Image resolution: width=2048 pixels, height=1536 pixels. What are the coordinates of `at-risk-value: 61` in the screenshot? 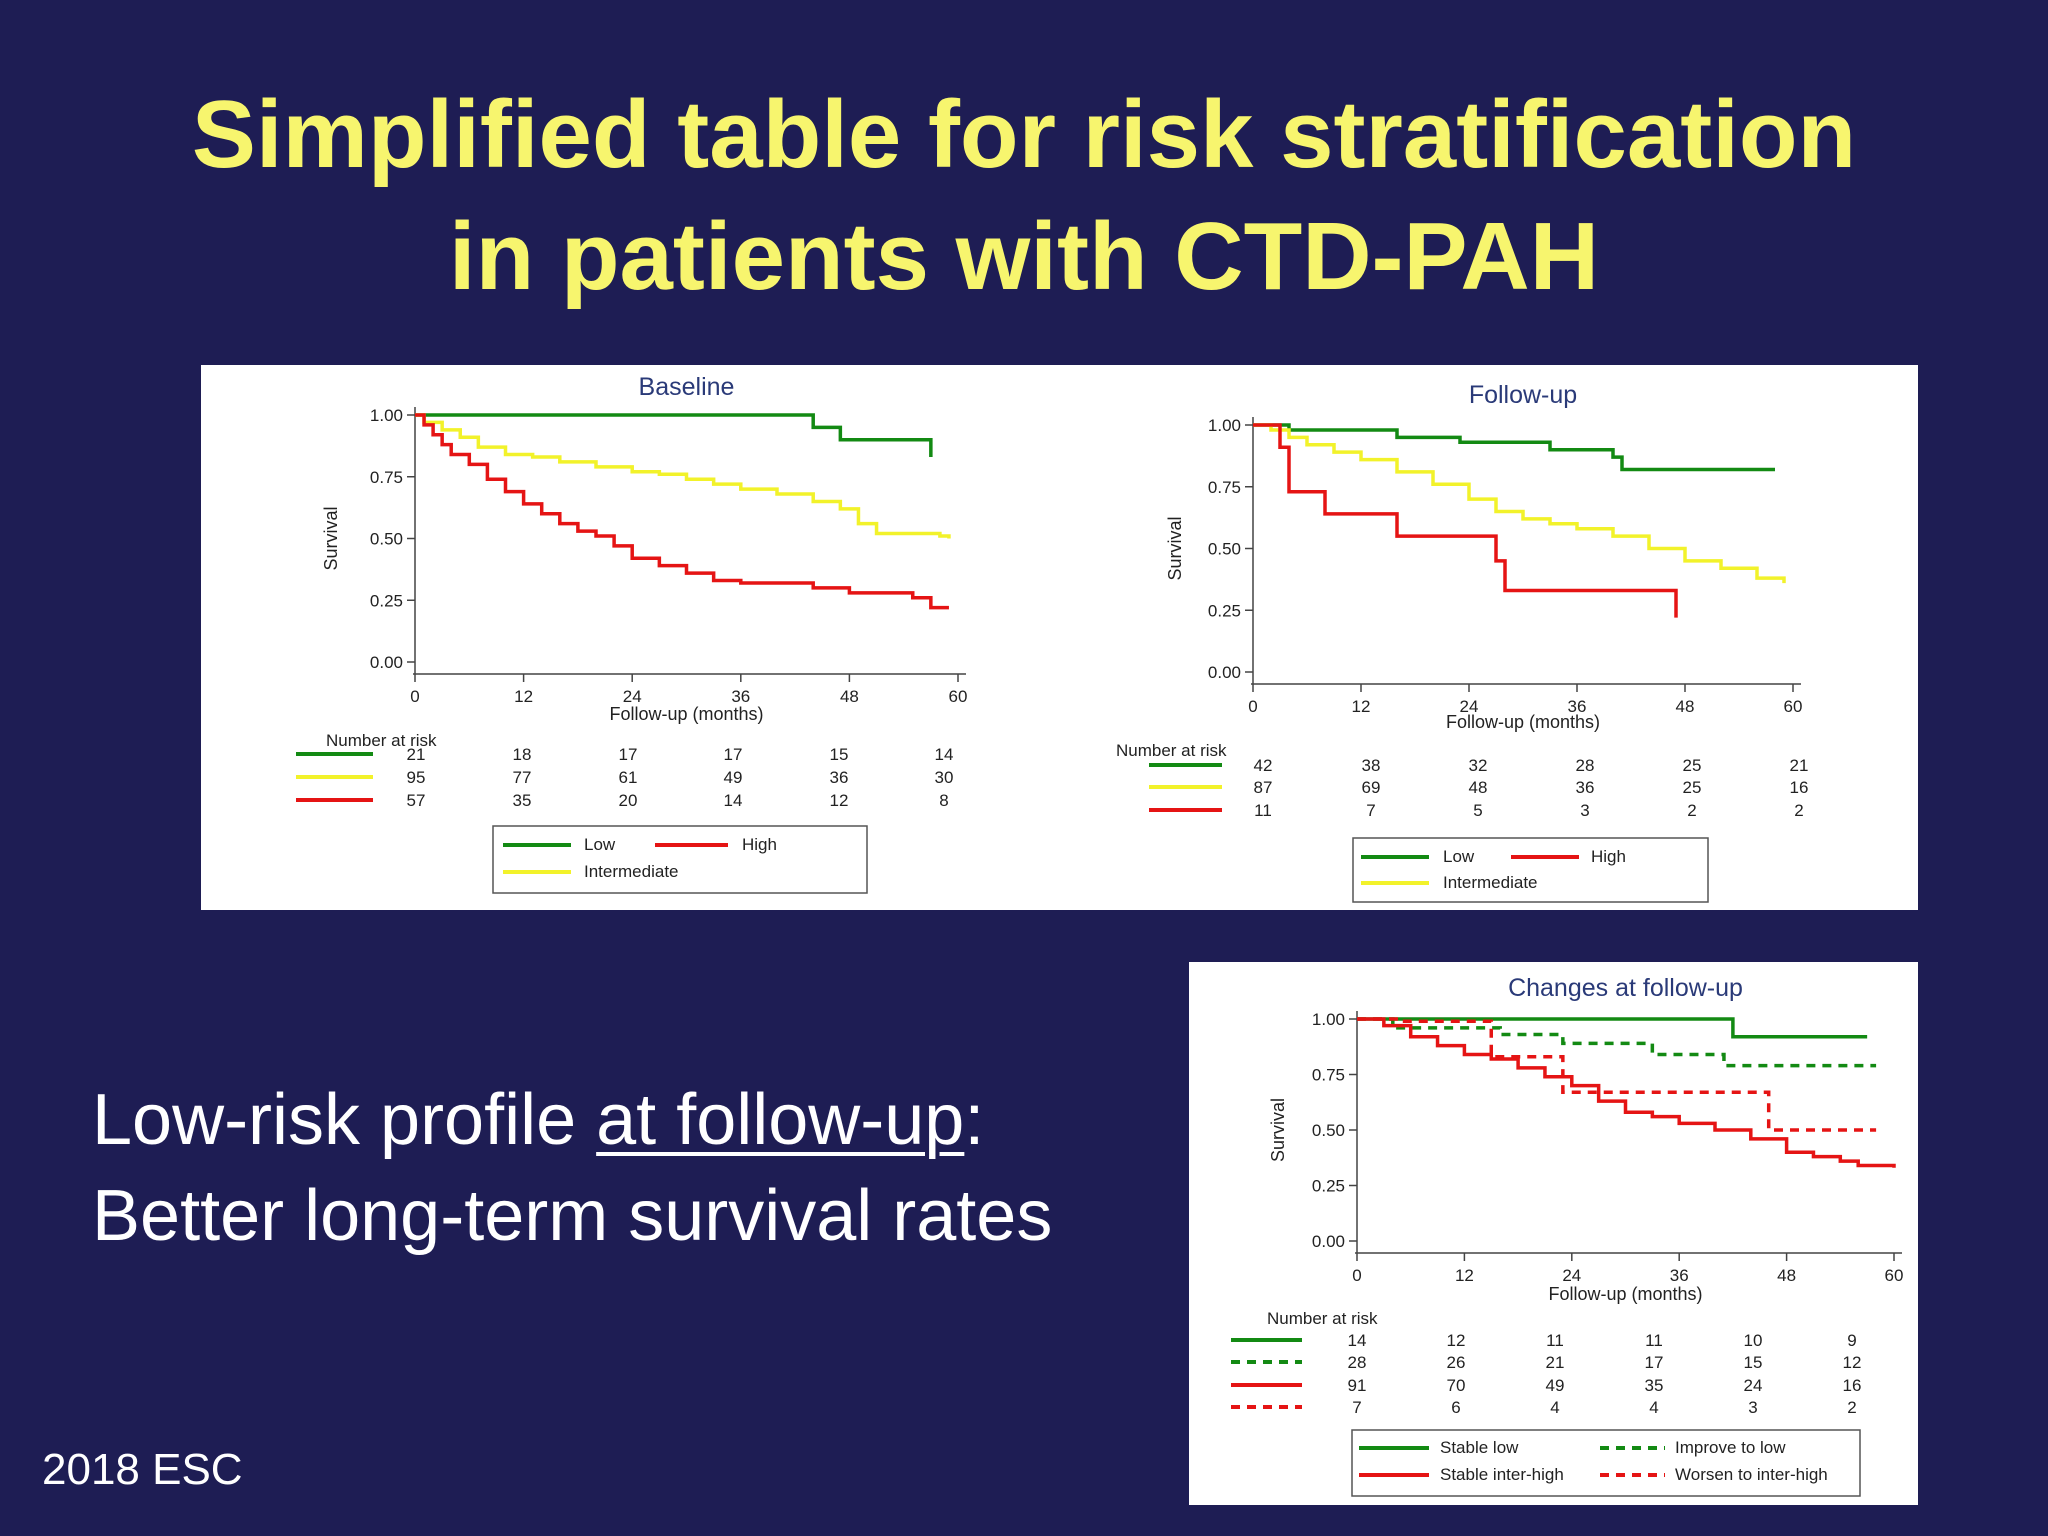 It's located at (628, 777).